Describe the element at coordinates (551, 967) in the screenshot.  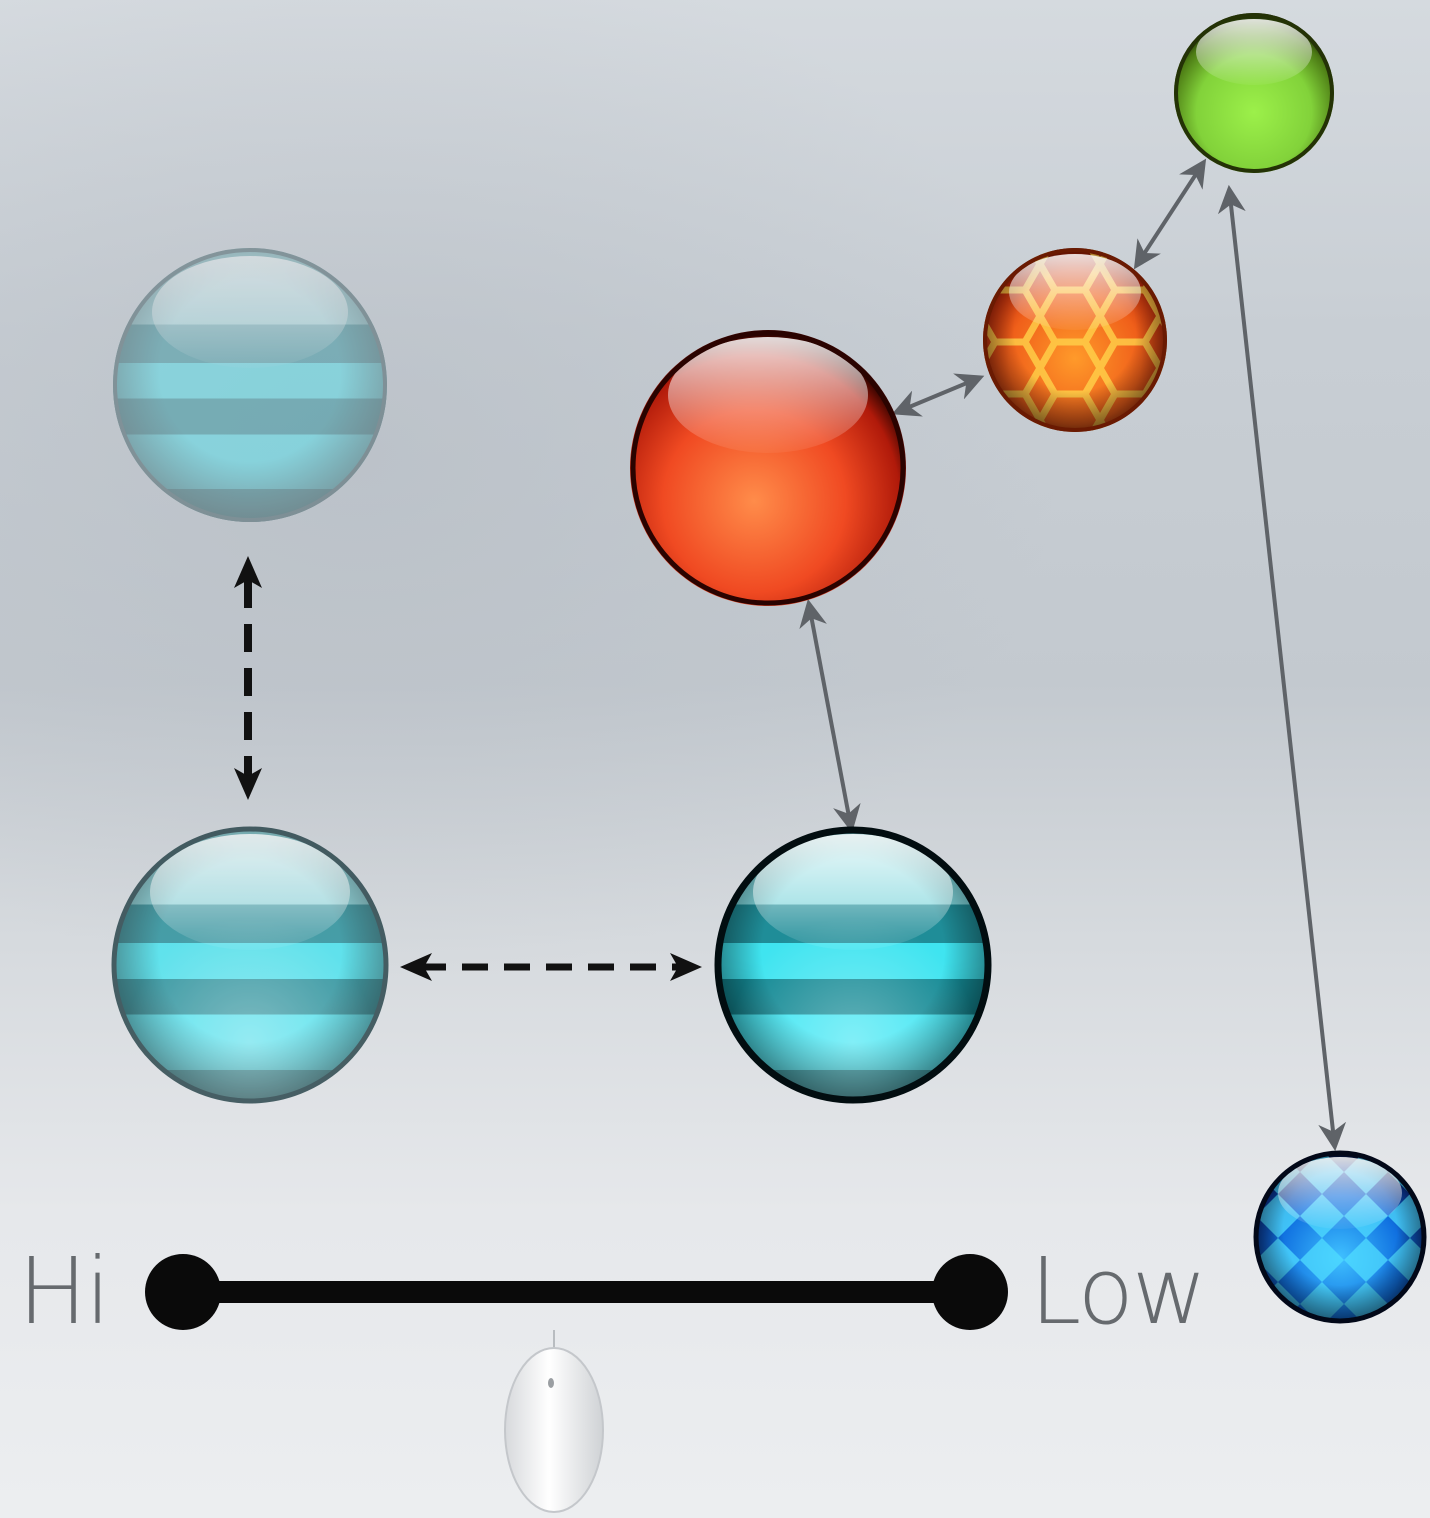
I see `dashed-horizontal-arrow` at that location.